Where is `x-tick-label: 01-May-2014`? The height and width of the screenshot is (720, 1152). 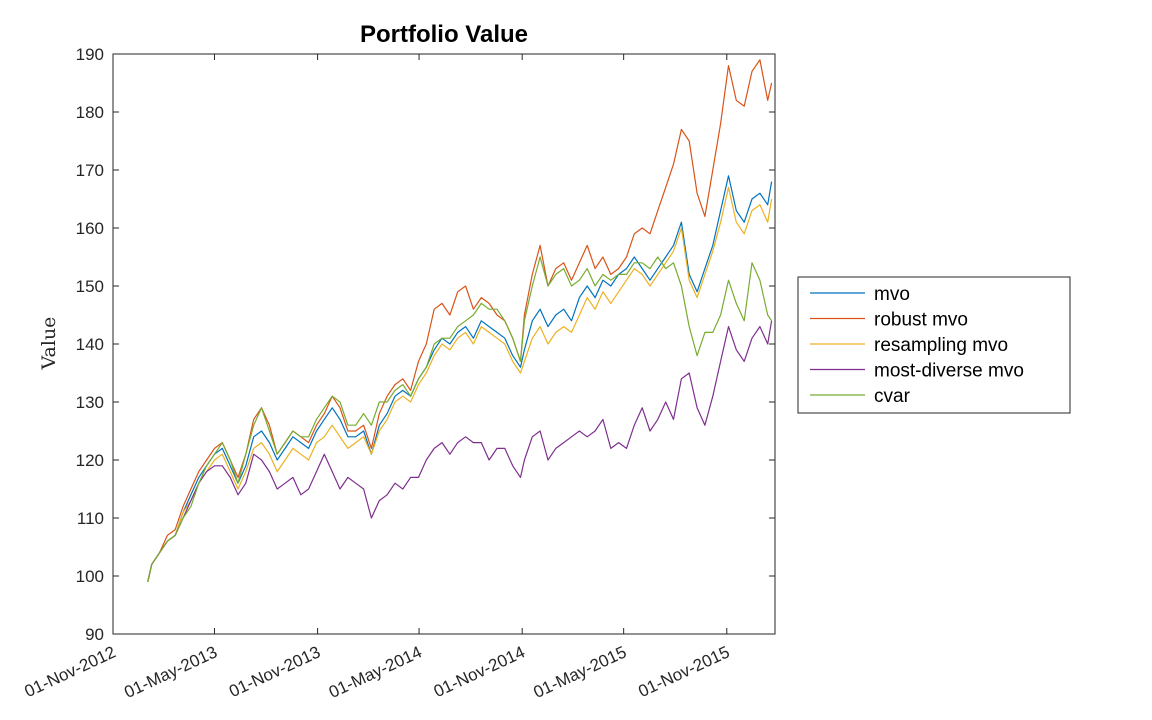 x-tick-label: 01-May-2014 is located at coordinates (375, 672).